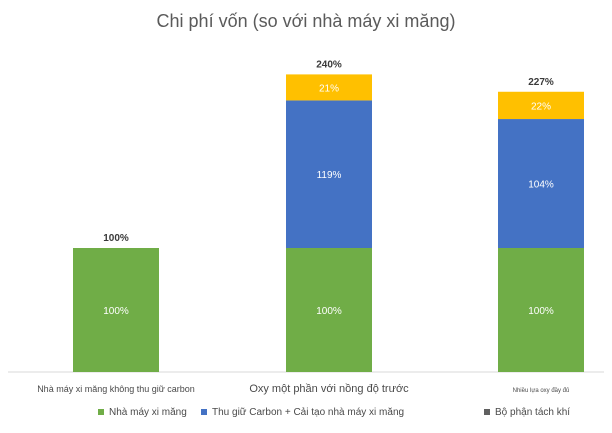 The height and width of the screenshot is (433, 612). I want to click on total-label: 240%, so click(329, 64).